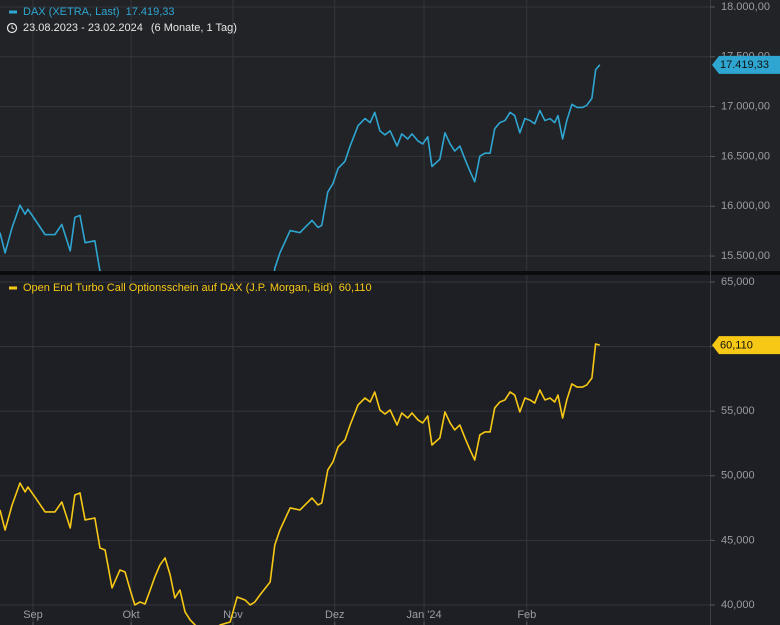  Describe the element at coordinates (33, 615) in the screenshot. I see `x-tick-label: Sep` at that location.